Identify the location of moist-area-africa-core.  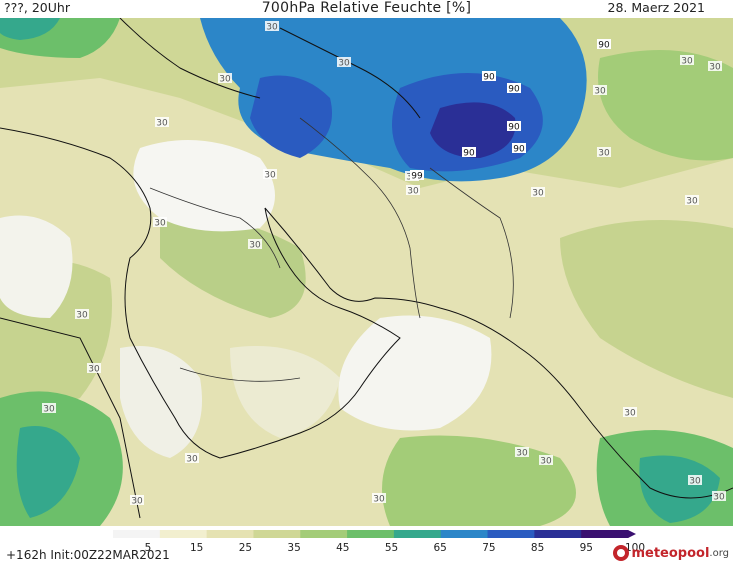
(48, 472).